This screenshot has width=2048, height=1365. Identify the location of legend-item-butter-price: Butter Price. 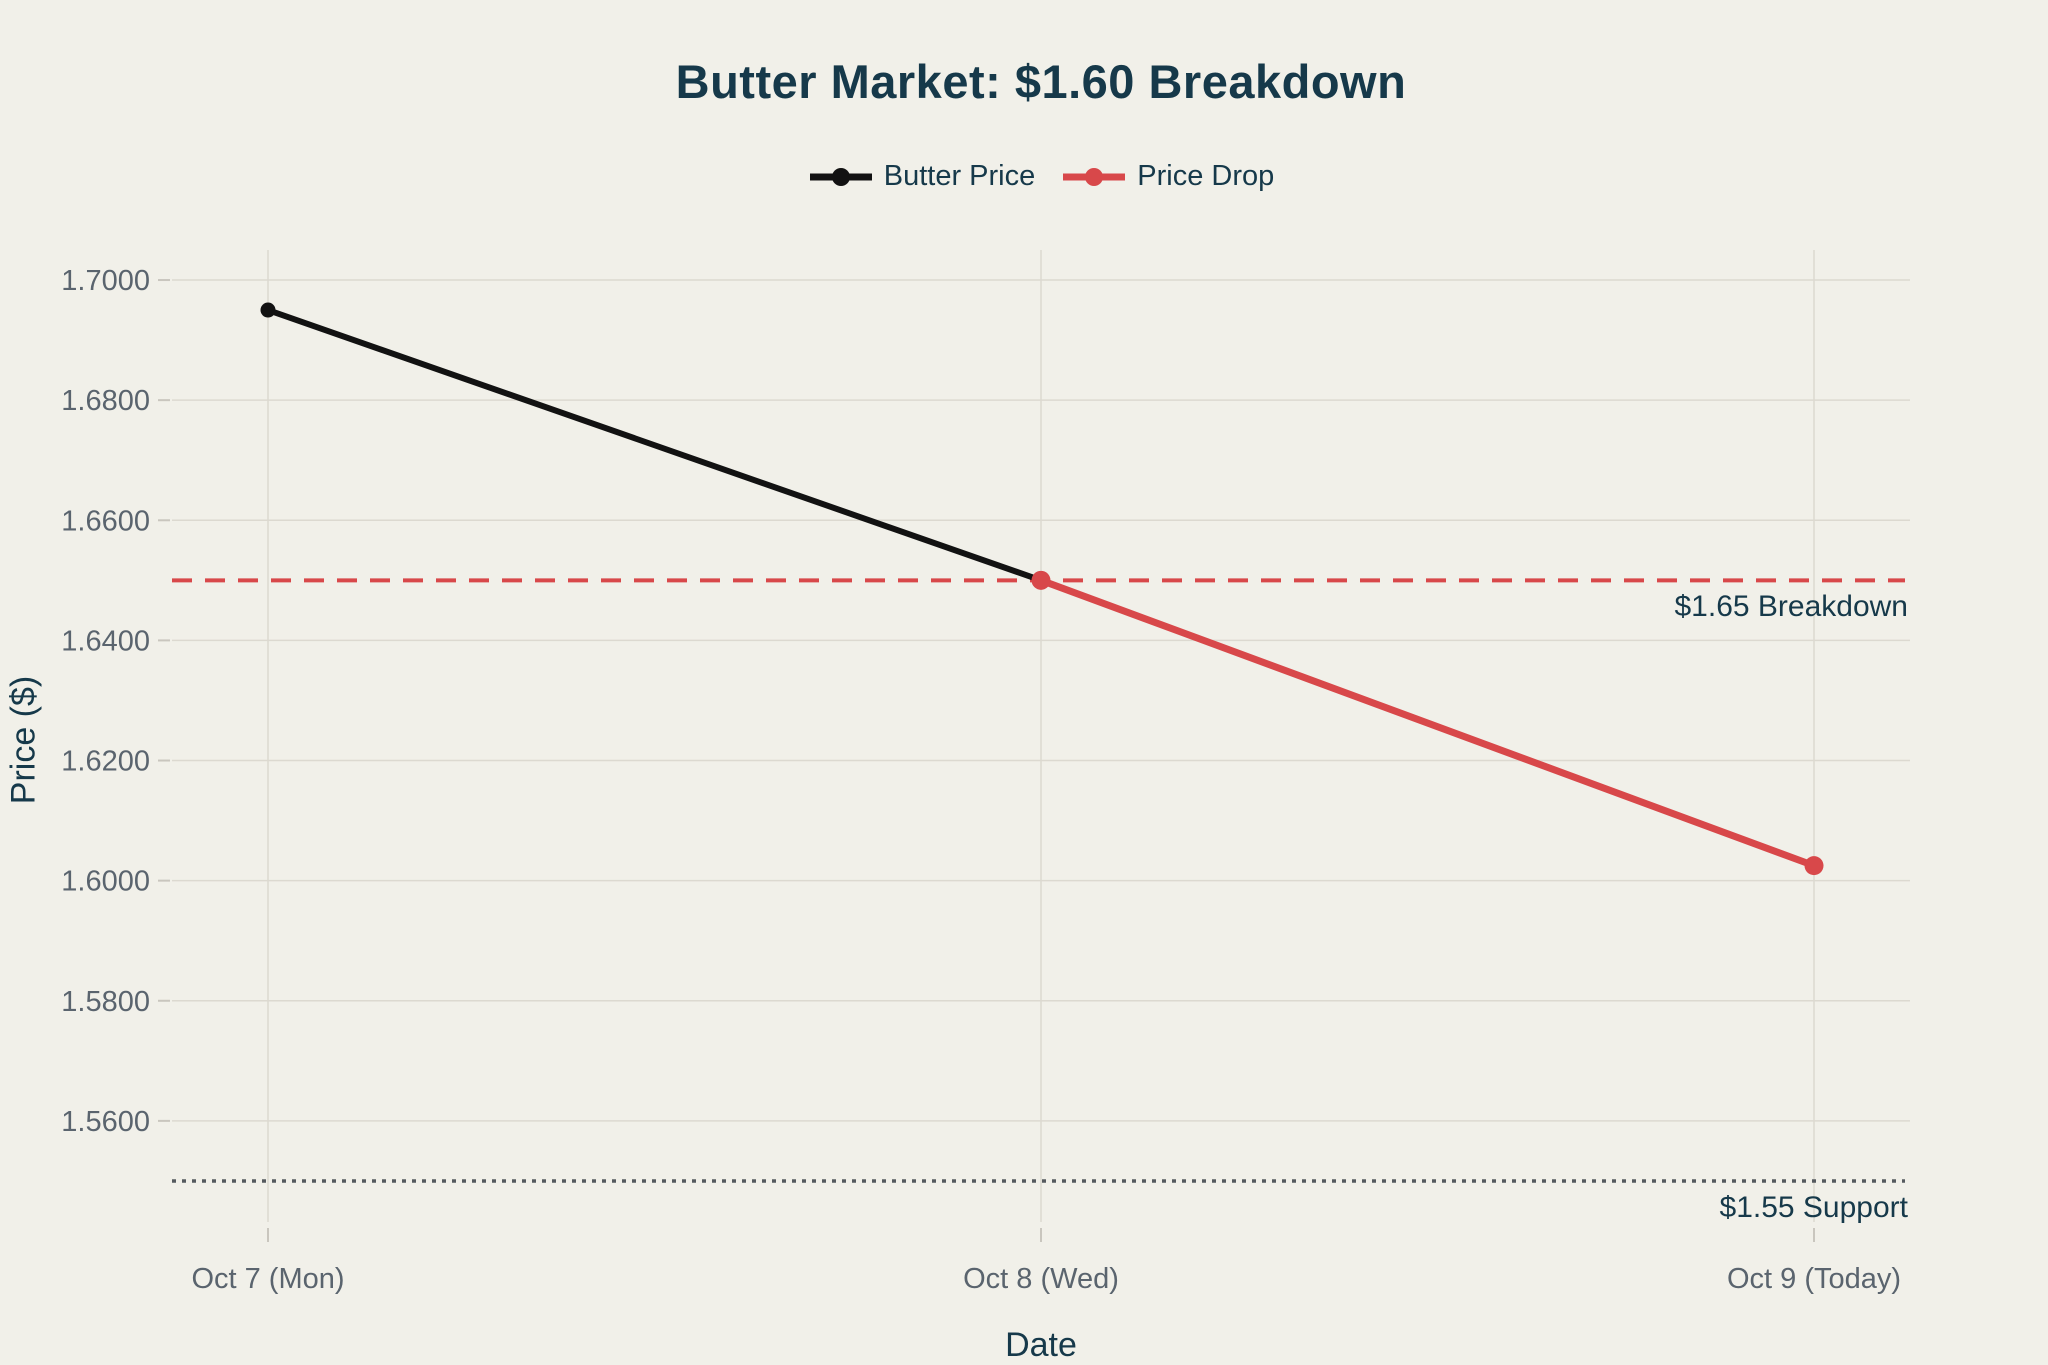
(922, 176).